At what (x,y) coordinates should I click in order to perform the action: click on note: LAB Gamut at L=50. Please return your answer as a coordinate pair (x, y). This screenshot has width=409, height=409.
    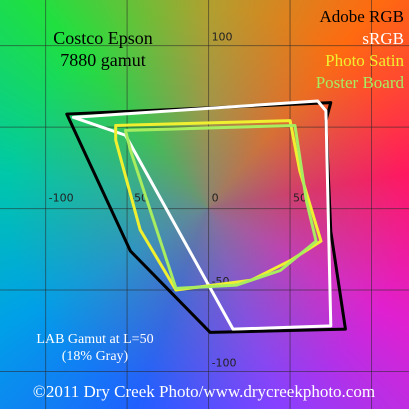
    Looking at the image, I should click on (94, 339).